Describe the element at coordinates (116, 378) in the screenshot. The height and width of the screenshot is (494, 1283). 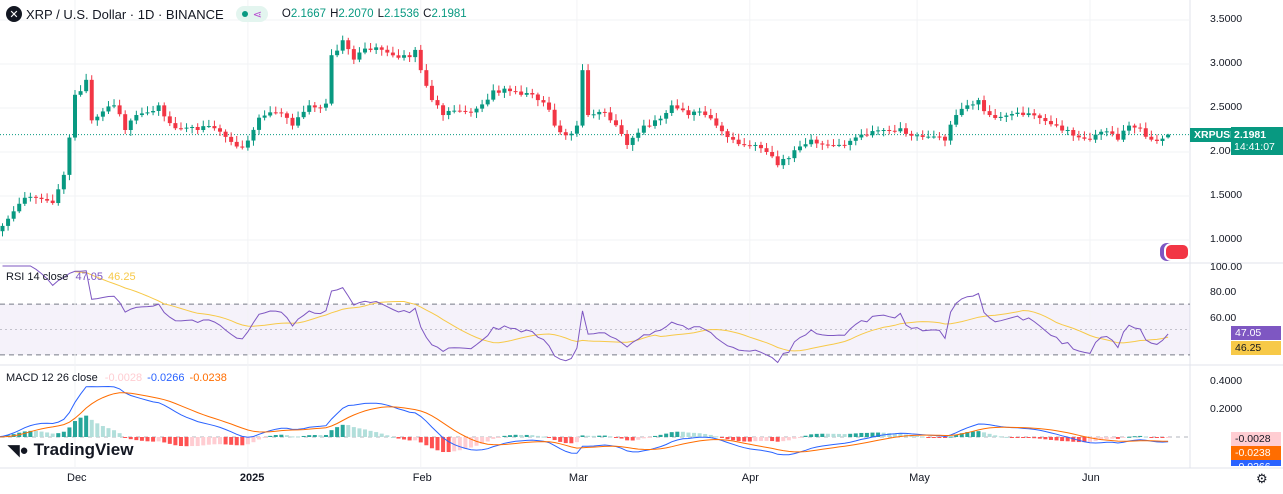
I see `macd-legend: MACD 12 26 close -0.0028 -0.0266 -0.0238` at that location.